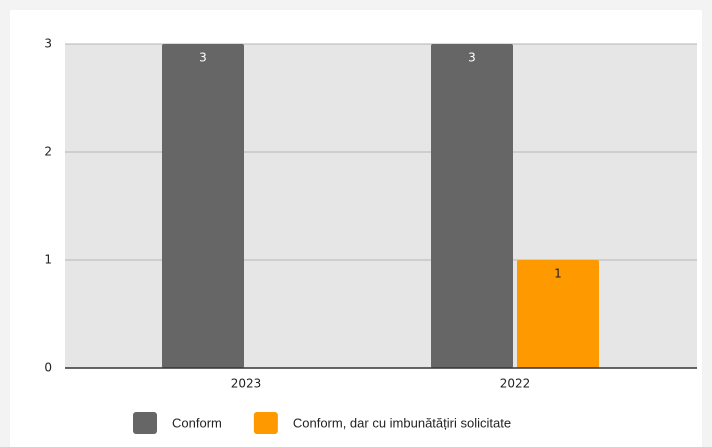  What do you see at coordinates (515, 384) in the screenshot?
I see `x-tick-label: 2022` at bounding box center [515, 384].